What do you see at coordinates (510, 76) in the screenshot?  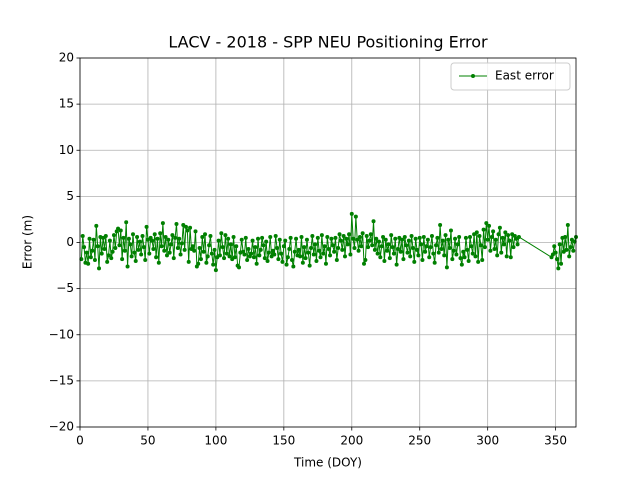 I see `legend-box` at bounding box center [510, 76].